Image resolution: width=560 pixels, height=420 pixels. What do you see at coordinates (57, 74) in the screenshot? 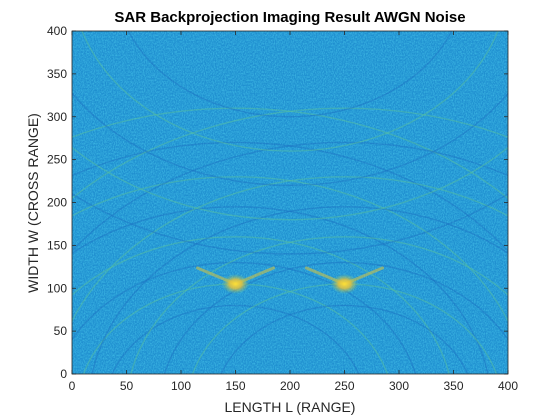
I see `y-tick-label: 350` at bounding box center [57, 74].